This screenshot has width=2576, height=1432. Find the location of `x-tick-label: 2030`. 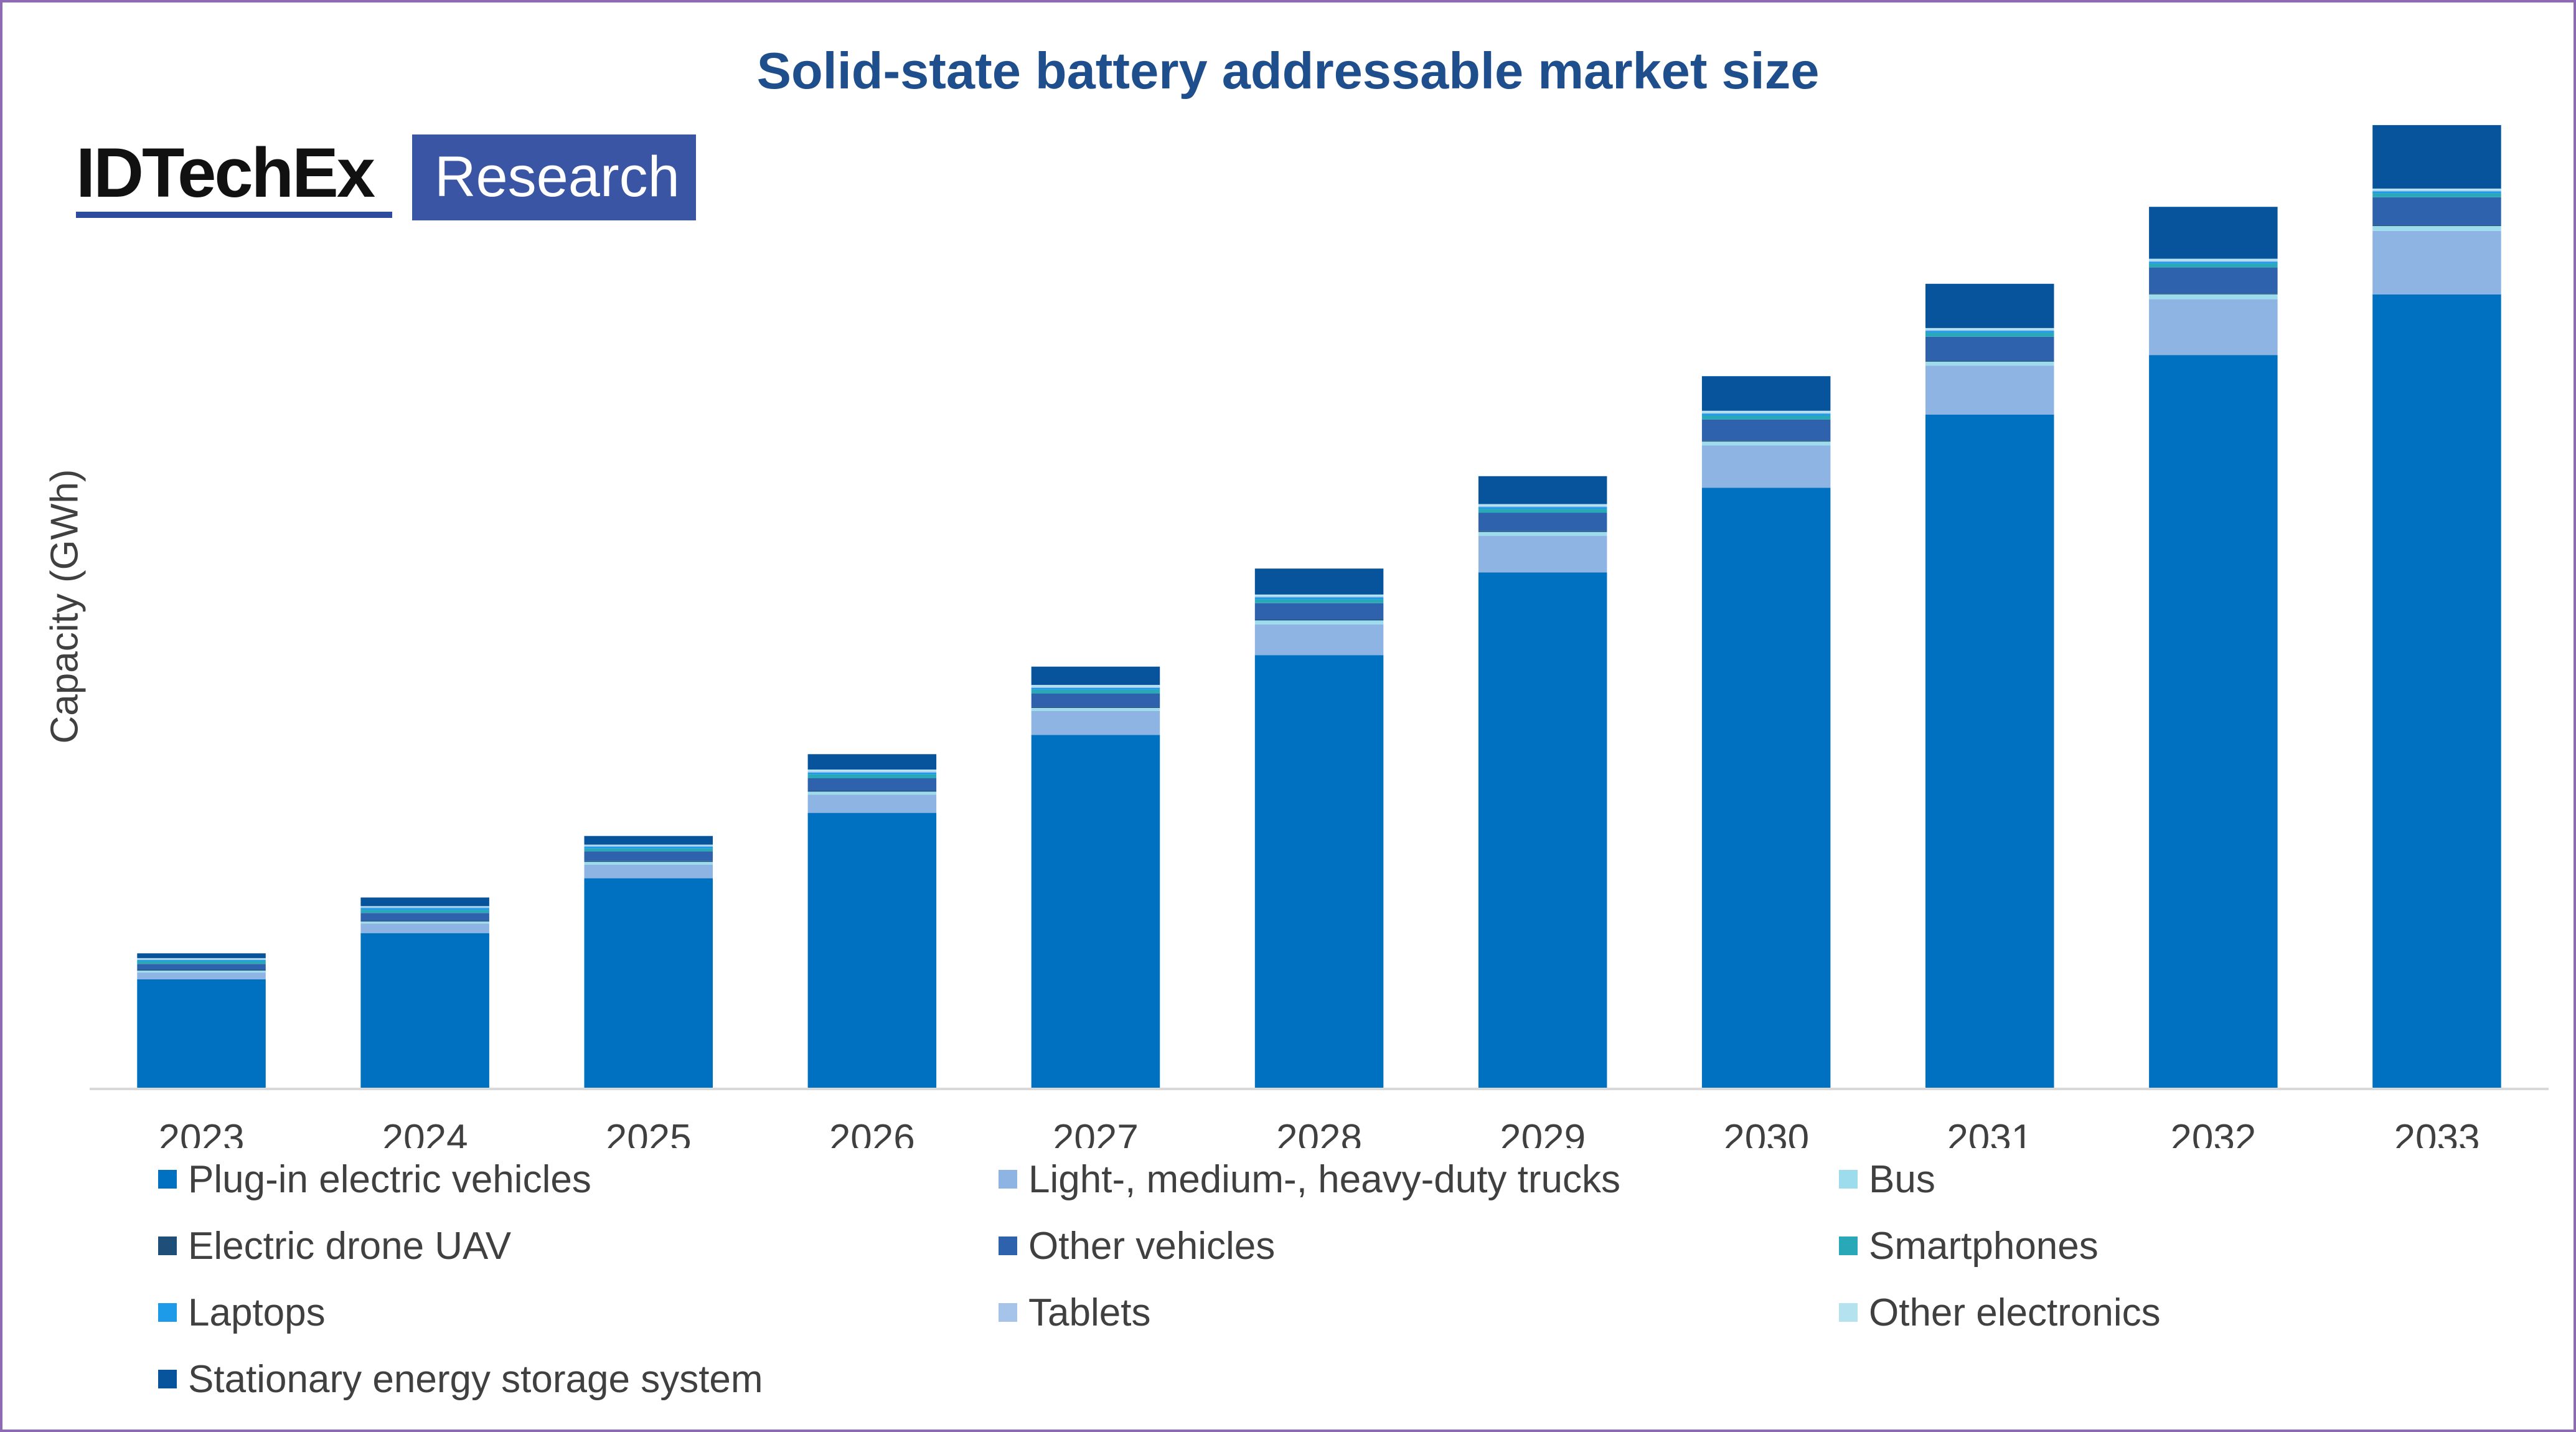

x-tick-label: 2030 is located at coordinates (1766, 1132).